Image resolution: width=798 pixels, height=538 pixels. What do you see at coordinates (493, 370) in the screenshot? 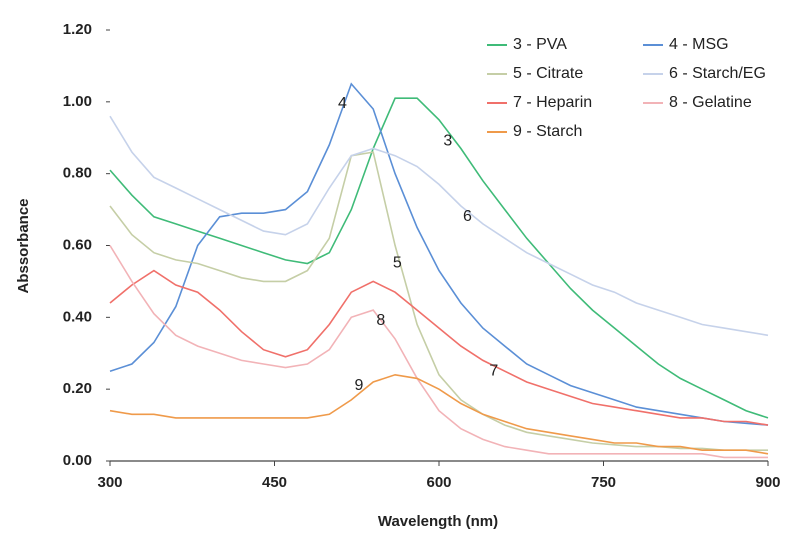
I see `annotation: 7` at bounding box center [493, 370].